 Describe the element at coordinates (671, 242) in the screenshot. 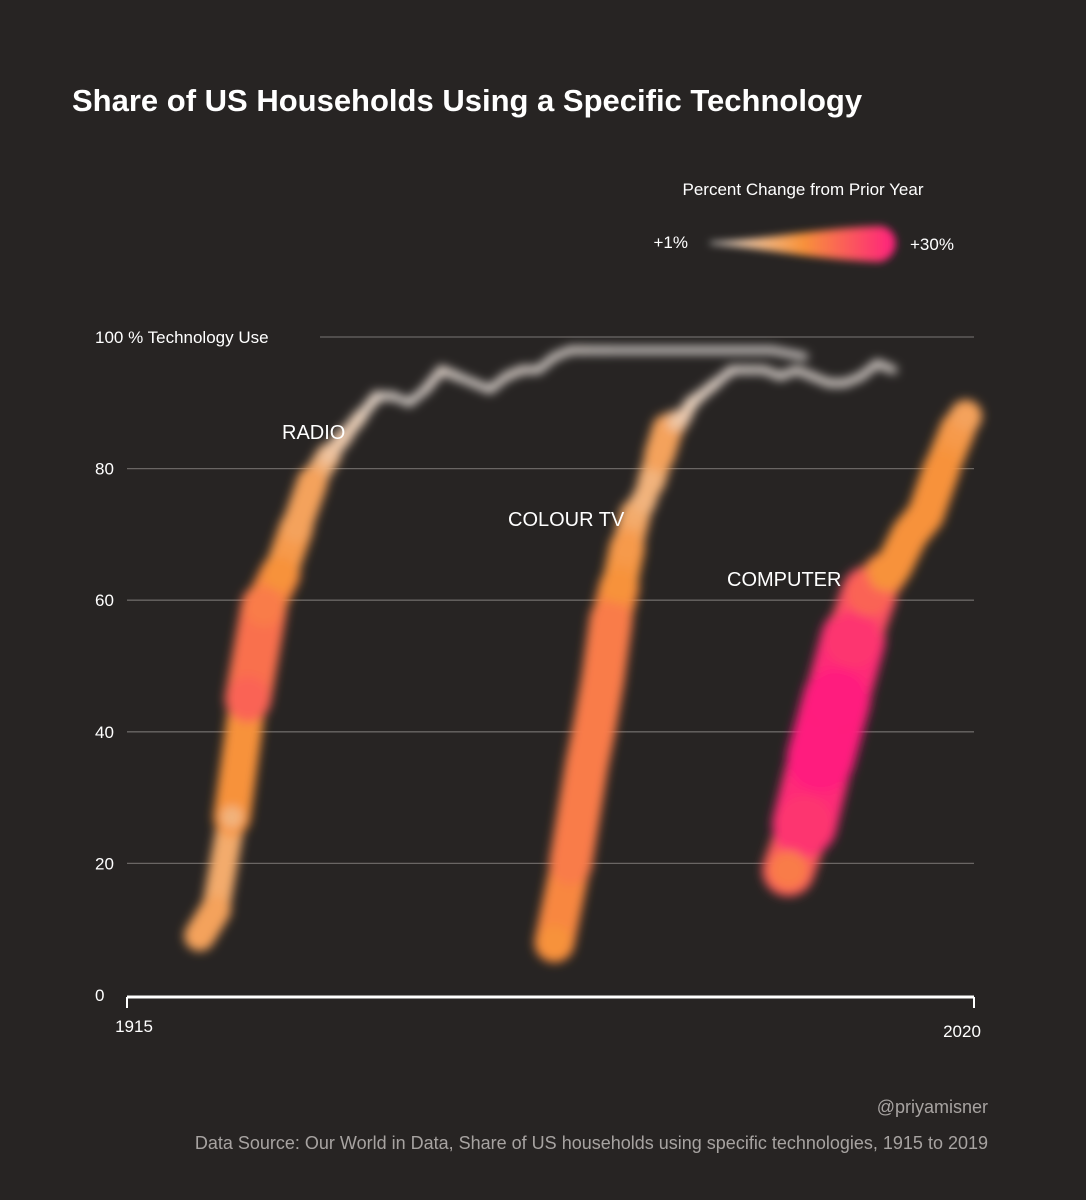

I see `legend-min-label: +1%` at that location.